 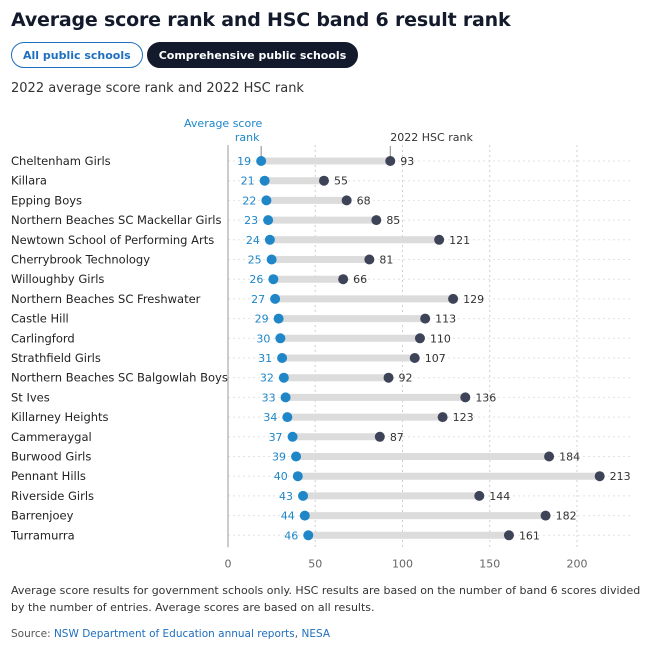 I want to click on hsc-rank-value: 81, so click(x=386, y=260).